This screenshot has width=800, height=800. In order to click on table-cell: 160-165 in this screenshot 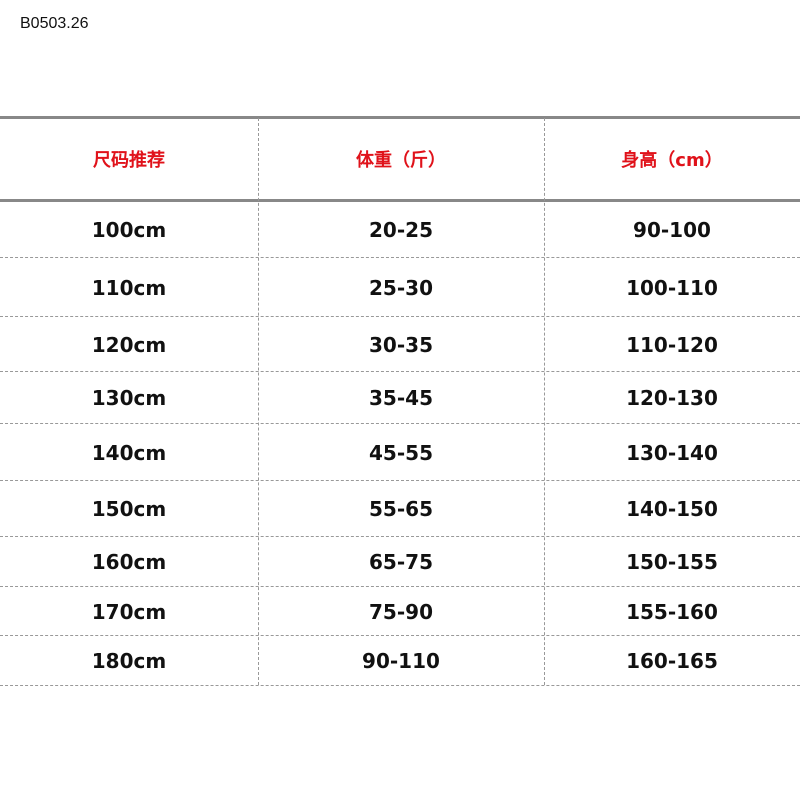, I will do `click(672, 661)`.